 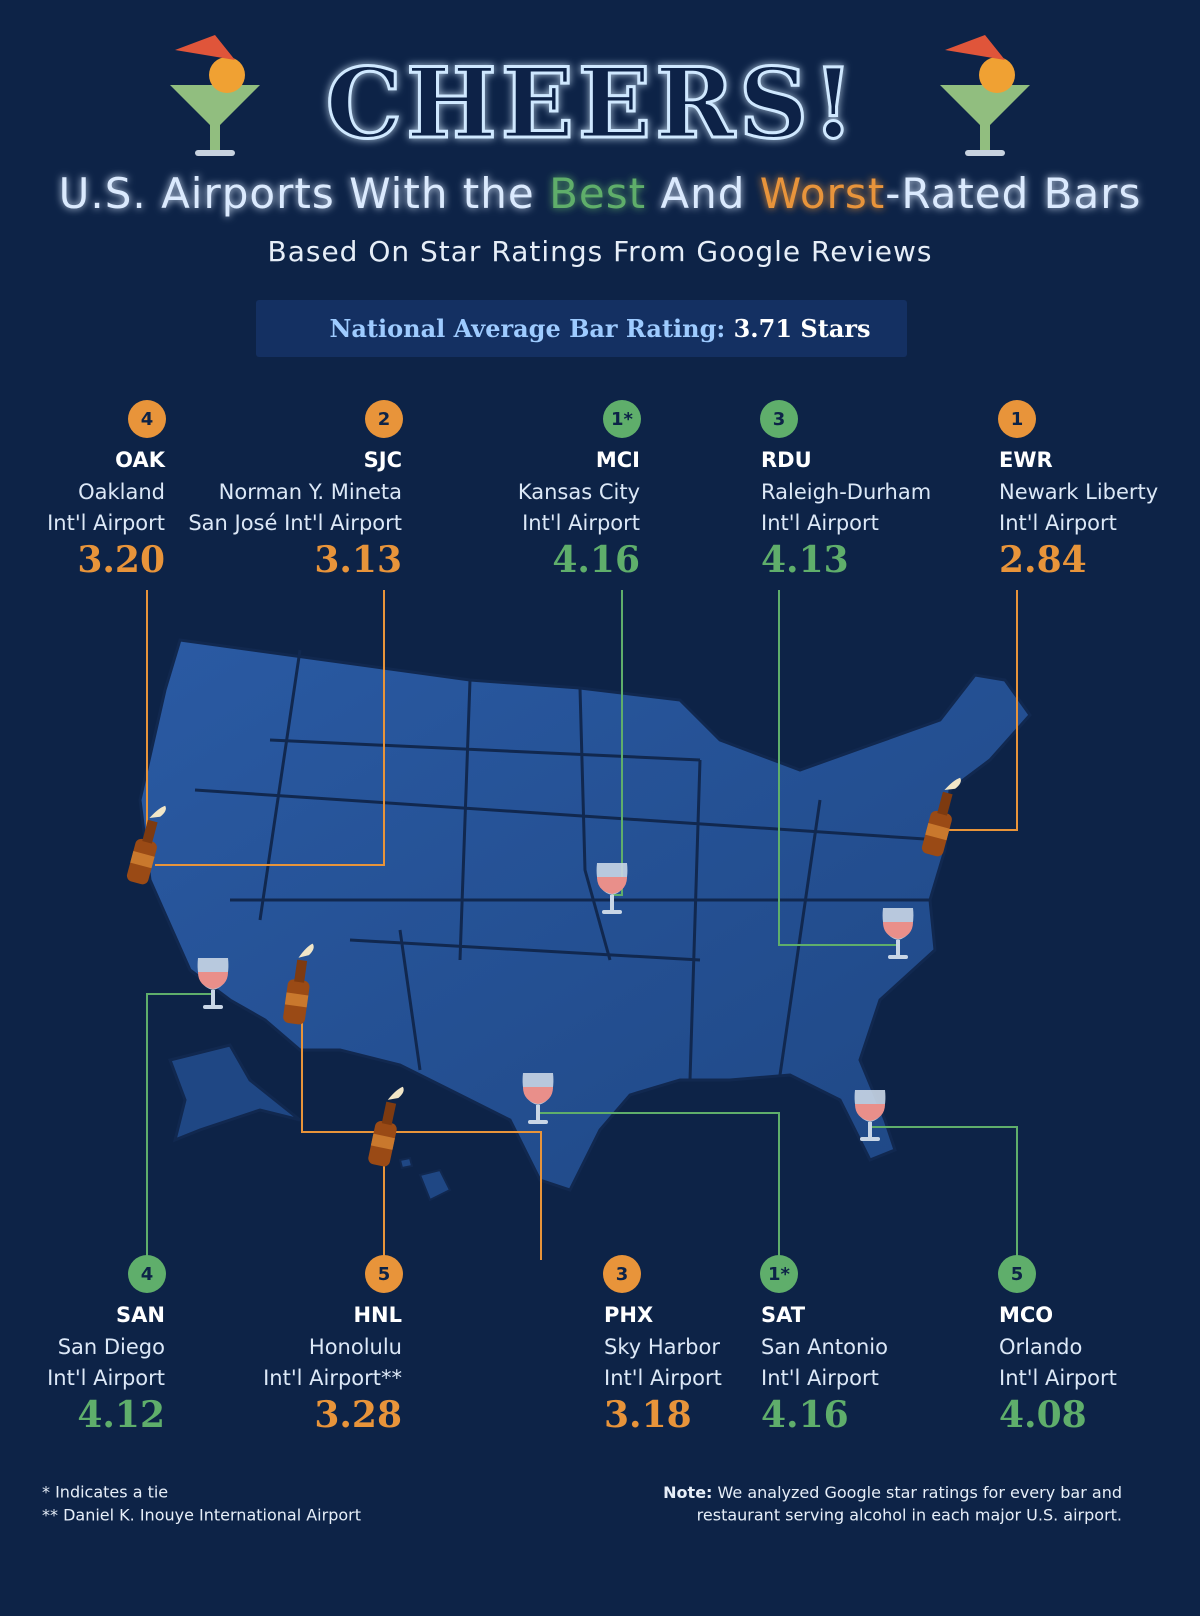 I want to click on rating: 3.20, so click(x=121, y=560).